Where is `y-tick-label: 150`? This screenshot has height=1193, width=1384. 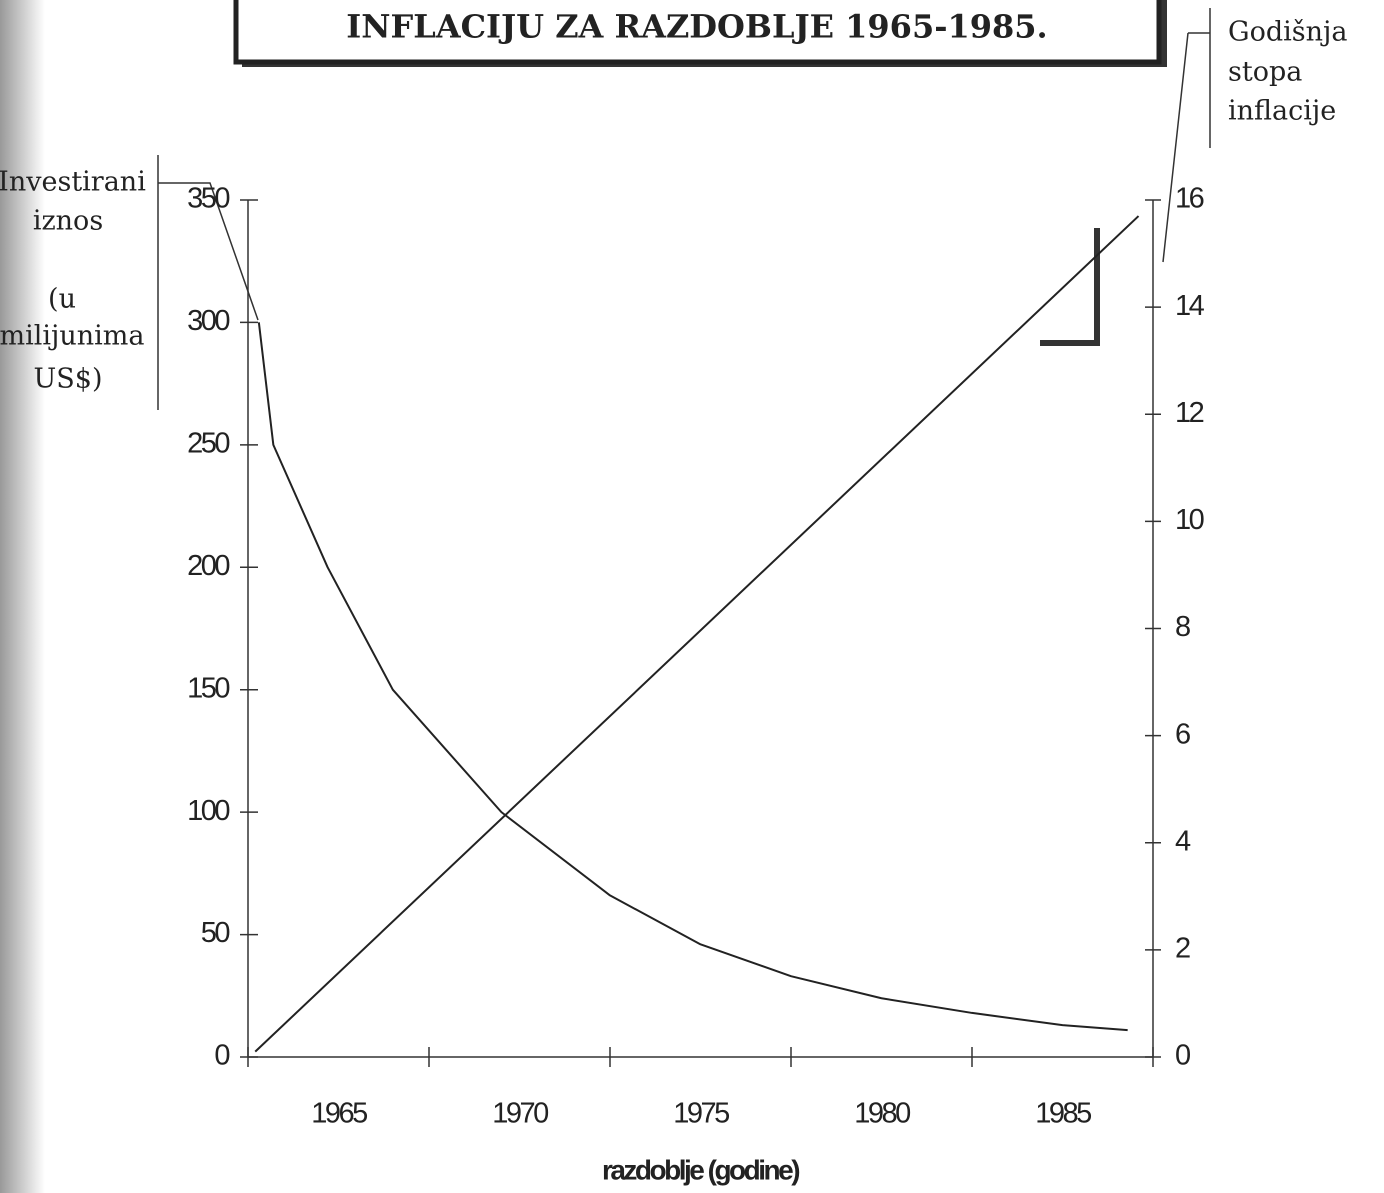
y-tick-label: 150 is located at coordinates (208, 688).